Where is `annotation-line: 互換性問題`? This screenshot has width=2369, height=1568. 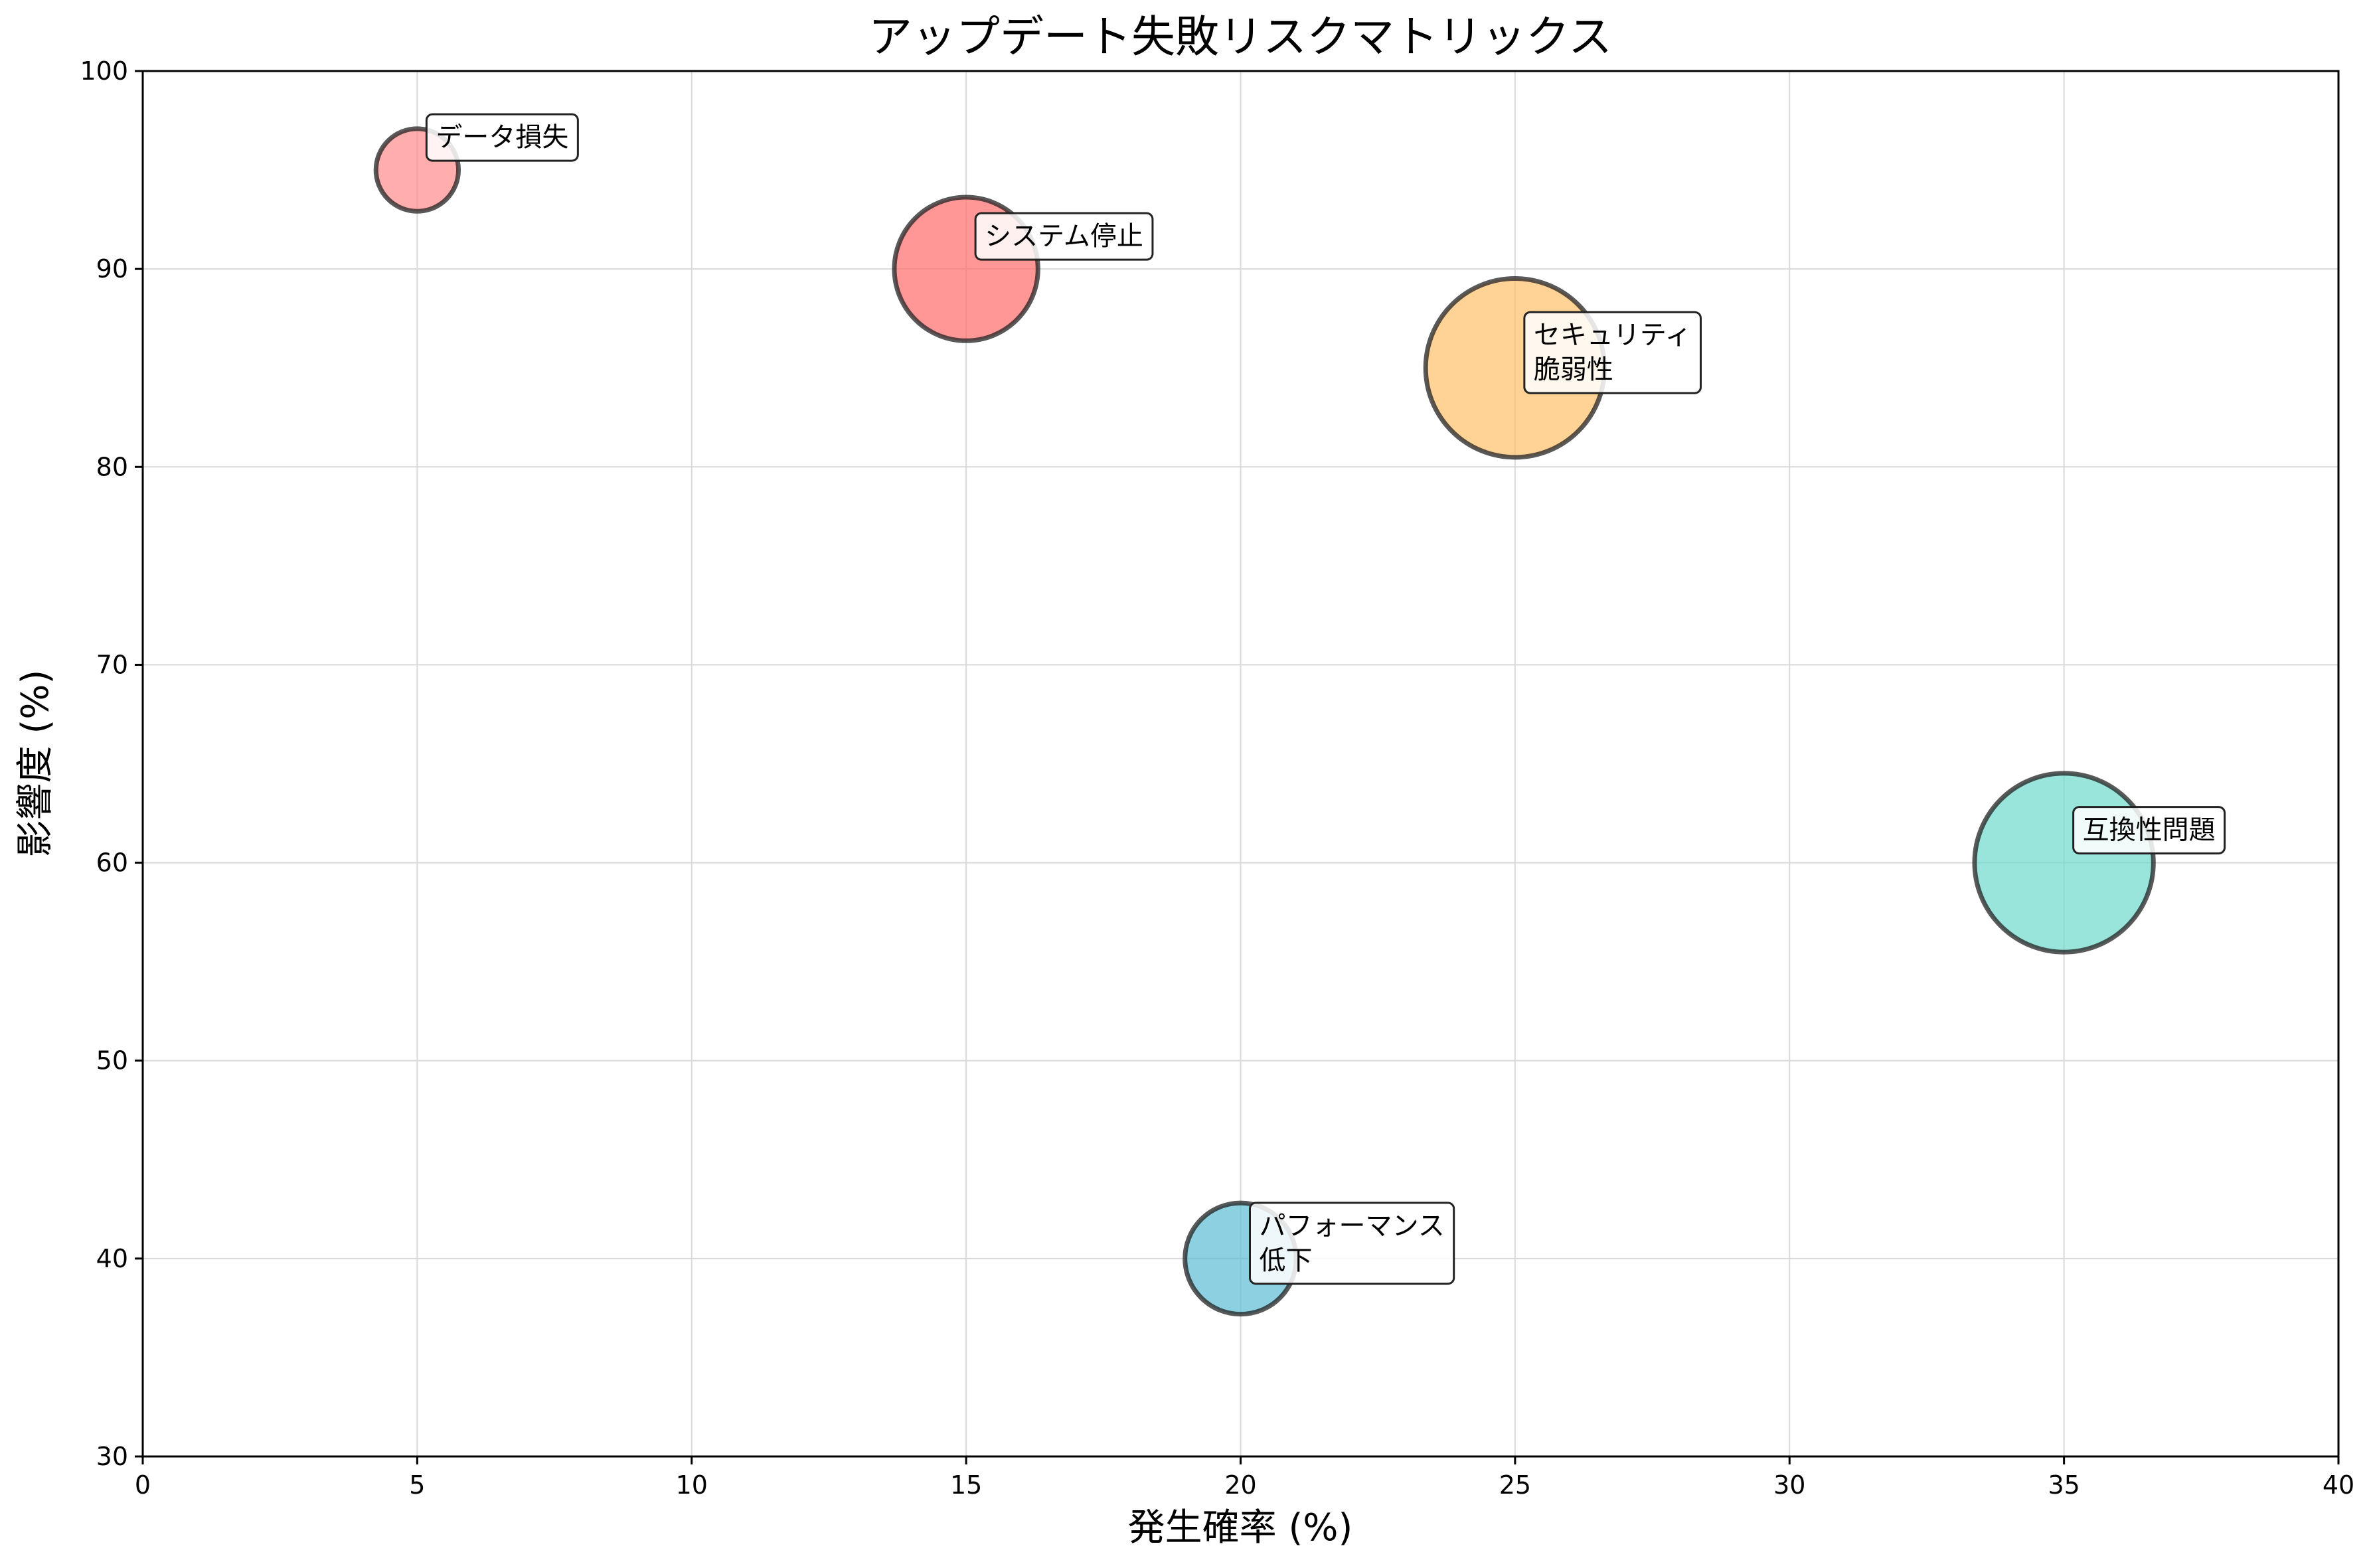 annotation-line: 互換性問題 is located at coordinates (2149, 831).